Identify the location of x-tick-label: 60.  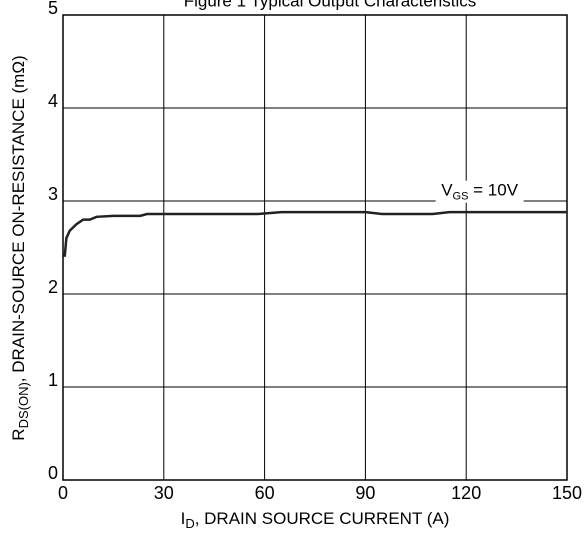
(265, 493).